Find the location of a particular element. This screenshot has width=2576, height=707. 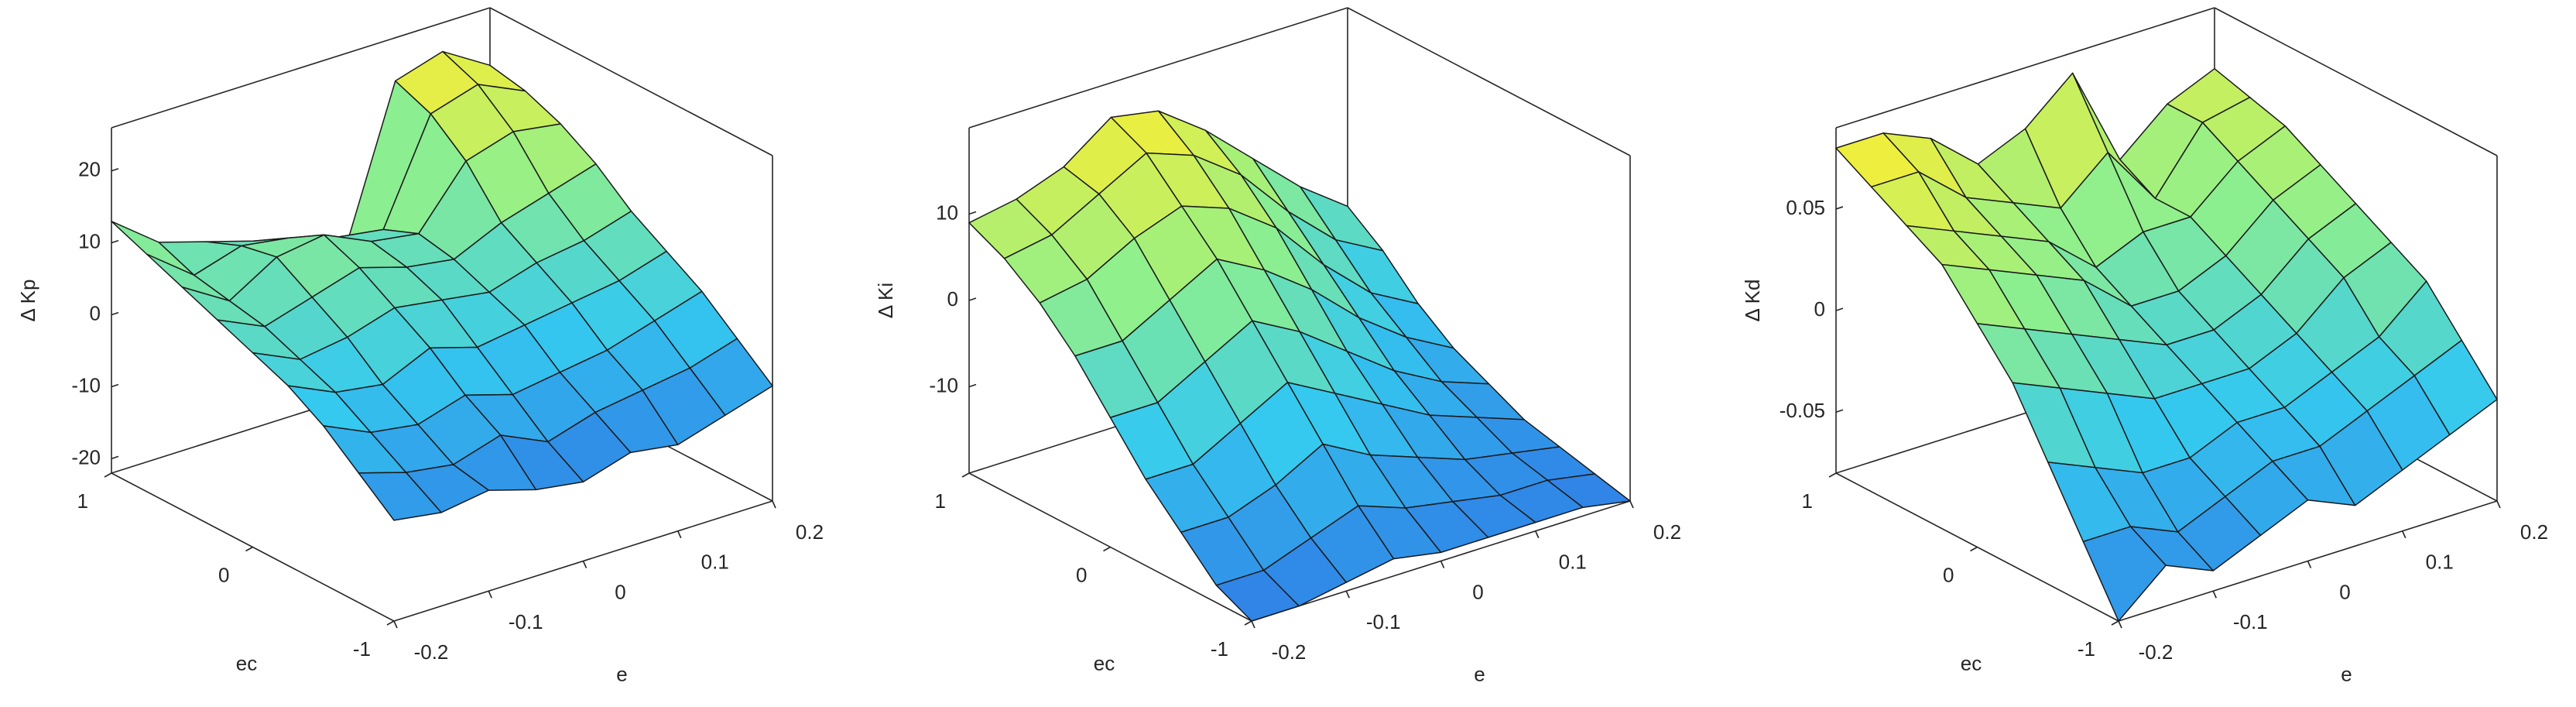

z-axis-label: Δ Kp is located at coordinates (27, 301).